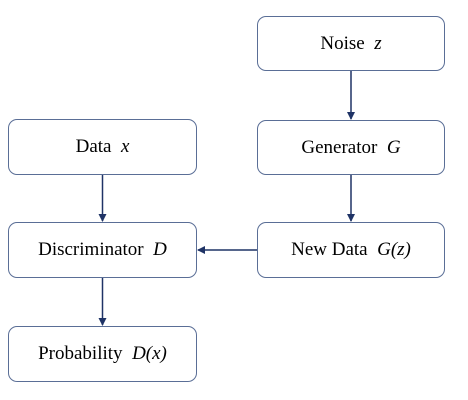 The image size is (468, 400). I want to click on node-probability-label: Probability, so click(80, 353).